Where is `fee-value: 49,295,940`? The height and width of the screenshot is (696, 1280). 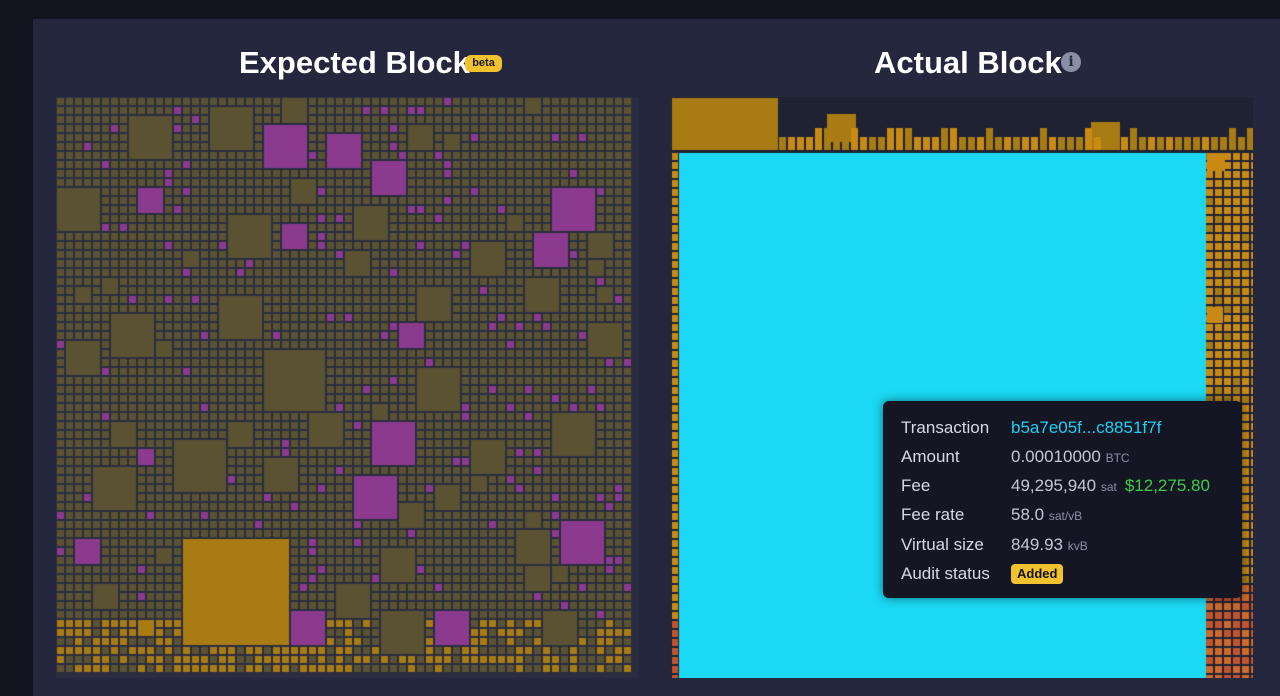 fee-value: 49,295,940 is located at coordinates (1054, 485).